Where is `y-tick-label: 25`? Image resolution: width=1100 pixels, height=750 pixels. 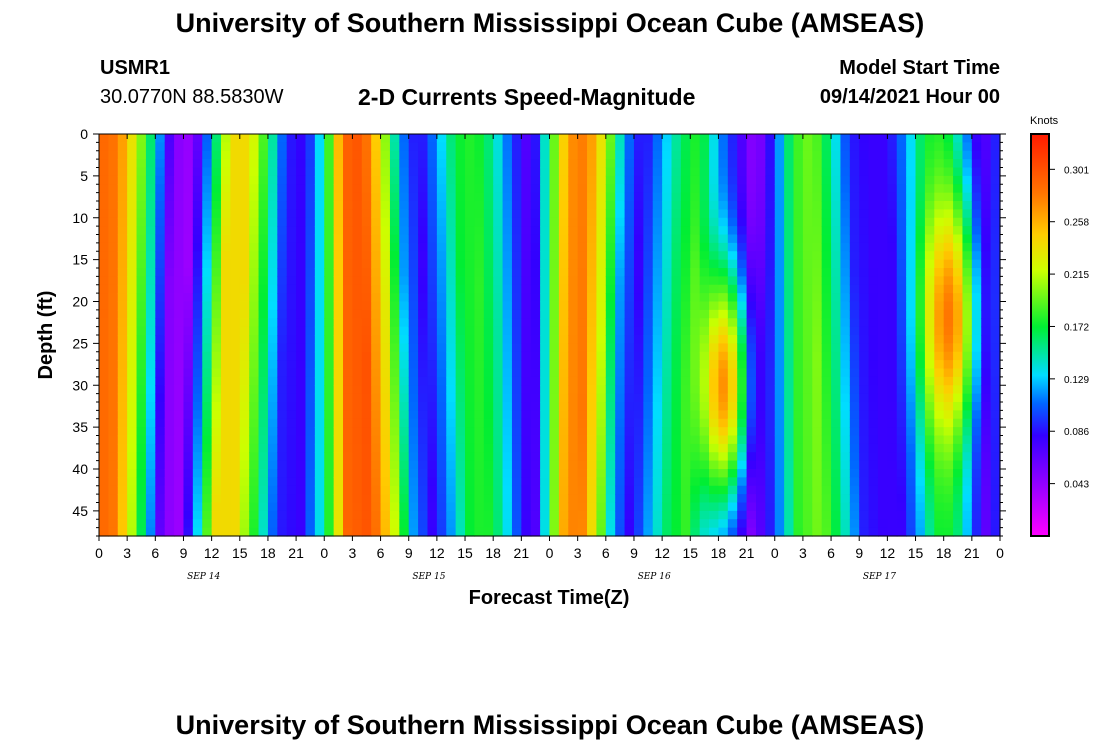 y-tick-label: 25 is located at coordinates (80, 343).